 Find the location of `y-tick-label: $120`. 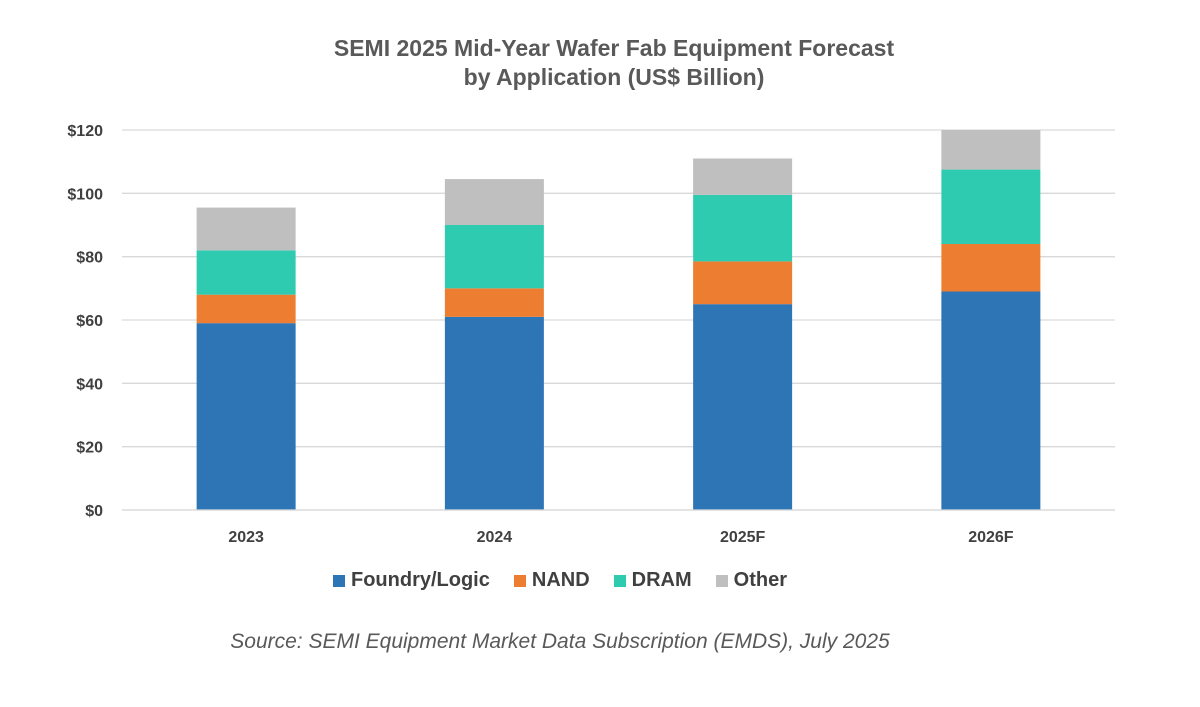

y-tick-label: $120 is located at coordinates (85, 131).